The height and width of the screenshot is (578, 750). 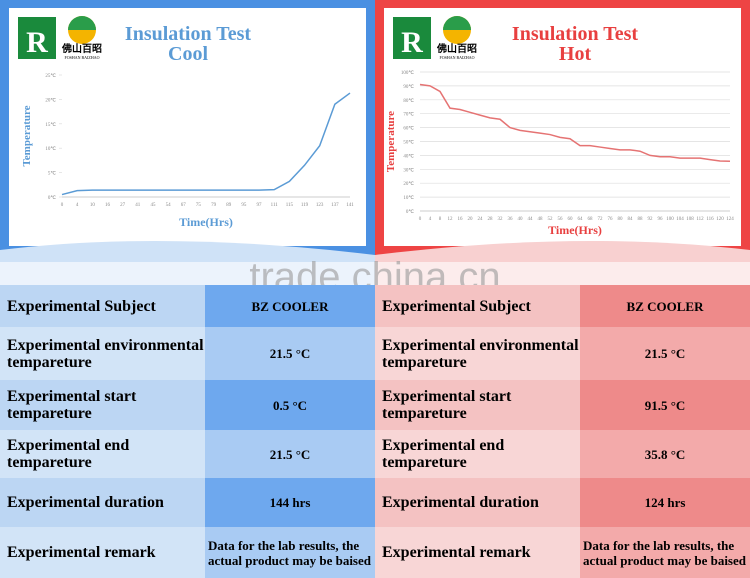 I want to click on table-row: Experimental duration 124 hrs, so click(x=562, y=502).